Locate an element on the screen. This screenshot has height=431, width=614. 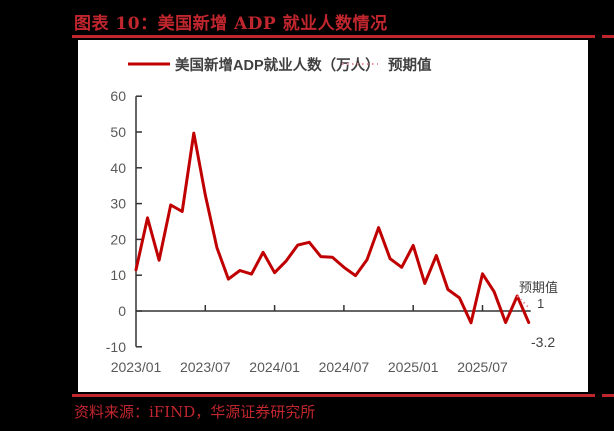
legend-expected-label: 预期值 is located at coordinates (410, 65).